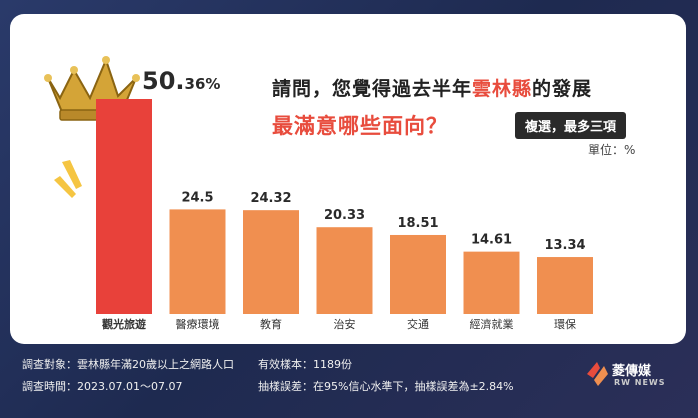 This screenshot has height=418, width=698. I want to click on title-highlight: 雲林縣, so click(502, 89).